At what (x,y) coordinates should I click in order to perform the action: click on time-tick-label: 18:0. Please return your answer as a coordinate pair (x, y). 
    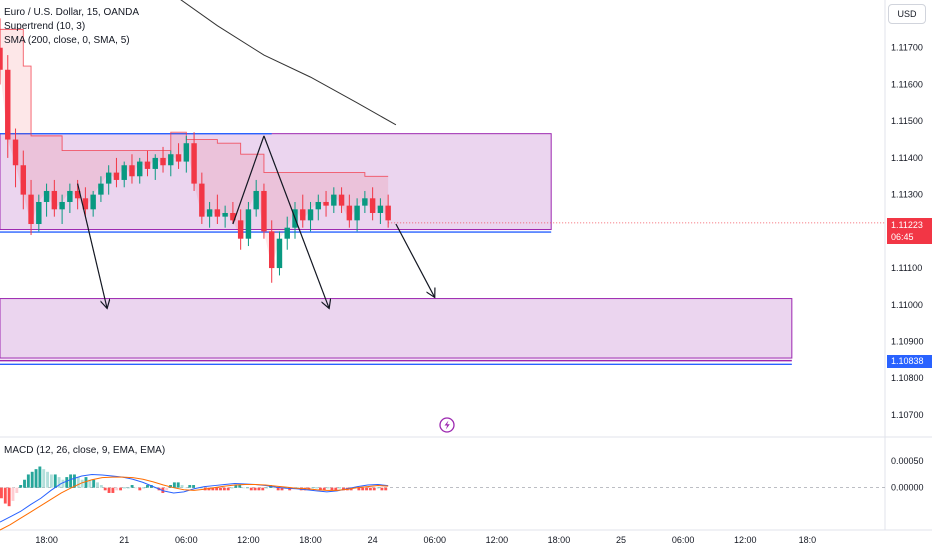
    Looking at the image, I should click on (808, 540).